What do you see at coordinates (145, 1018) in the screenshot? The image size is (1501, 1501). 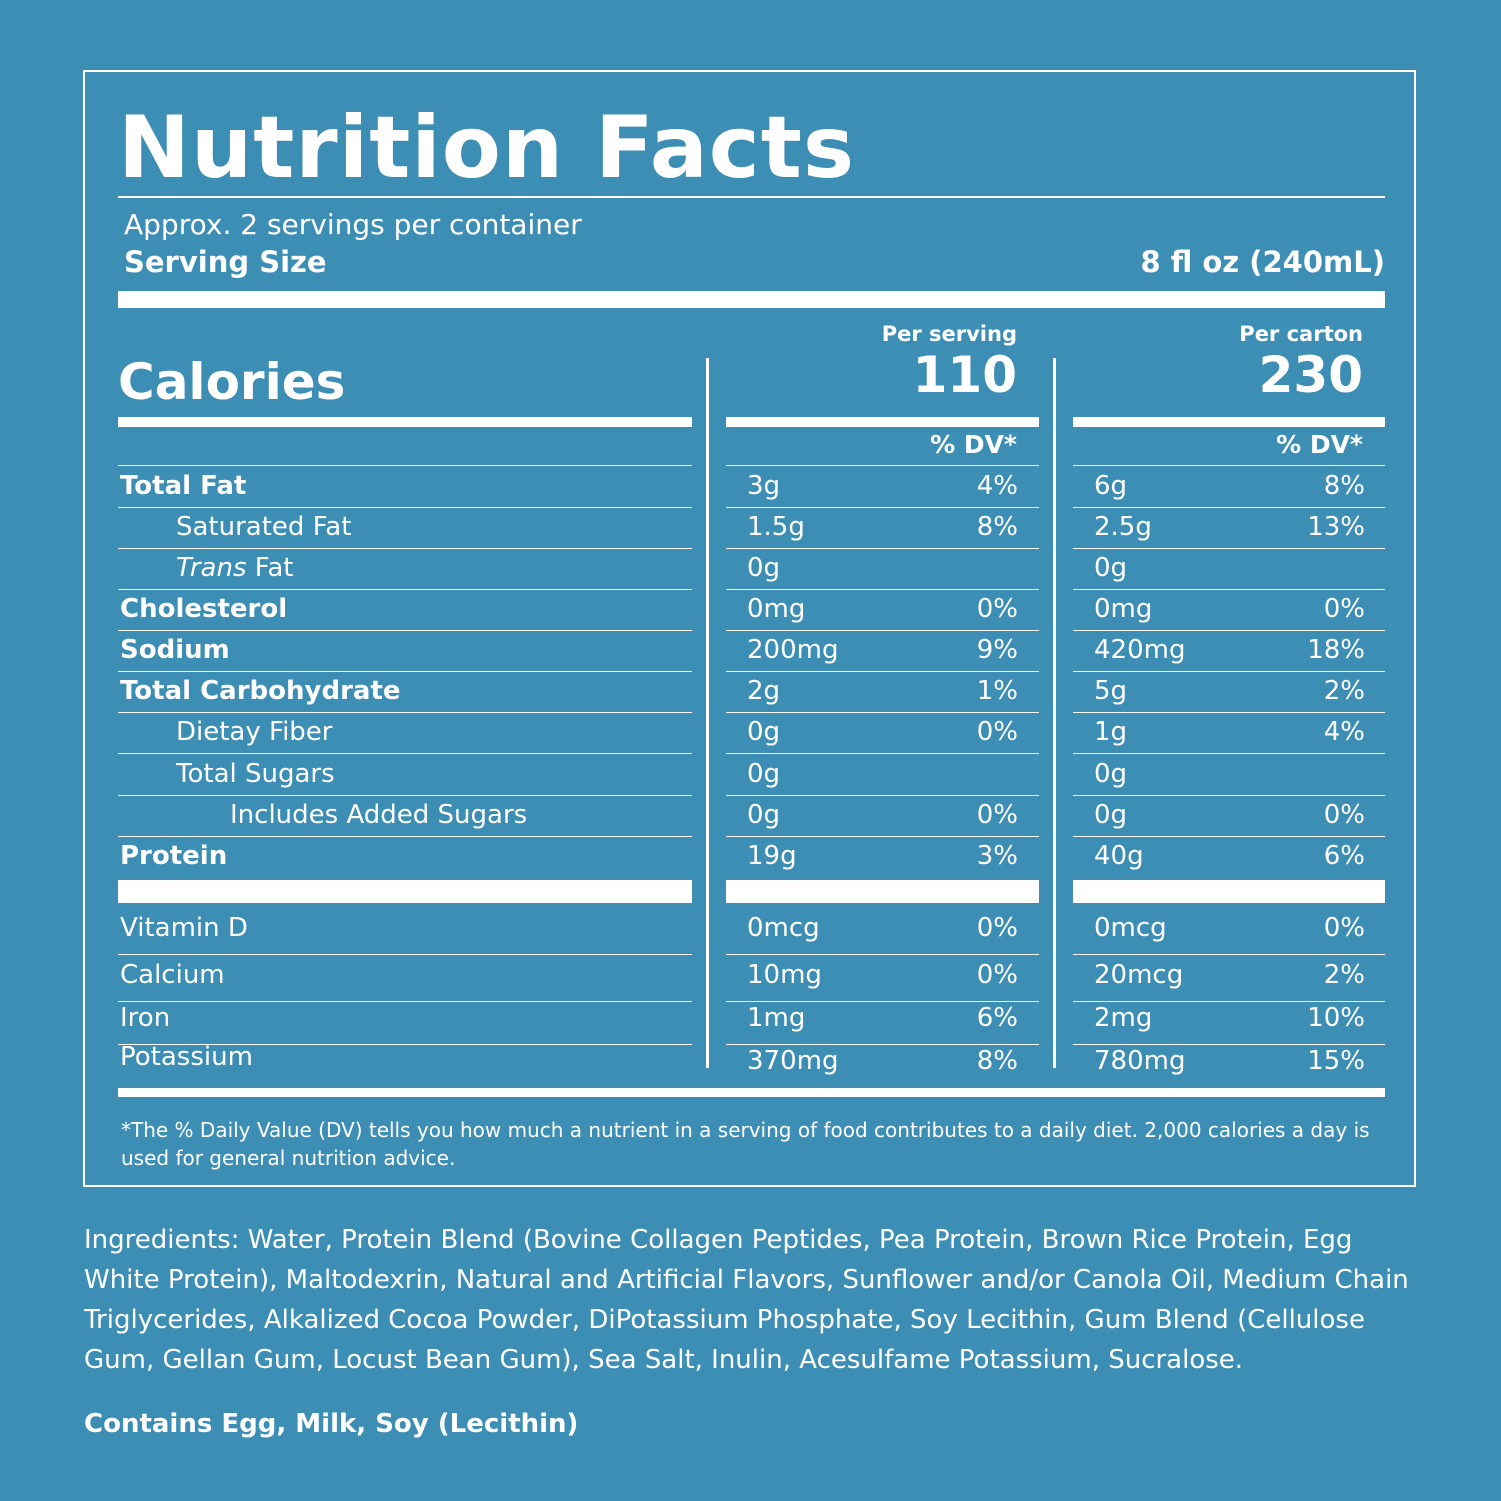 I see `row-label: Iron` at bounding box center [145, 1018].